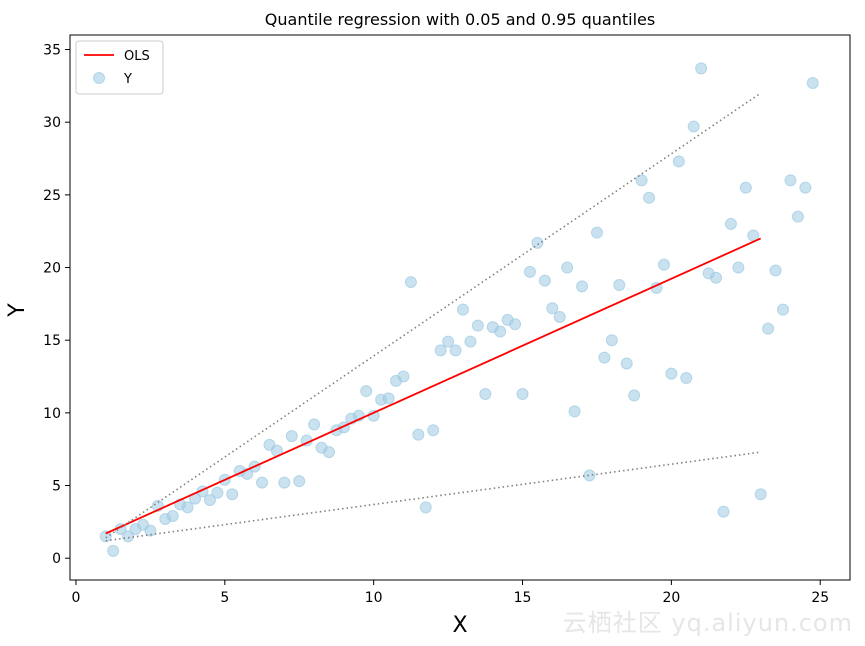  I want to click on legend-y-swatch, so click(99, 78).